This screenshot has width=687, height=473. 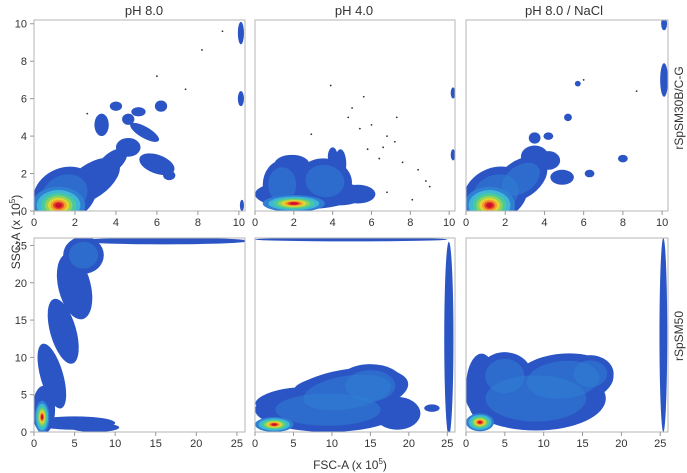 I want to click on y-tick-label: 20, so click(x=21, y=284).